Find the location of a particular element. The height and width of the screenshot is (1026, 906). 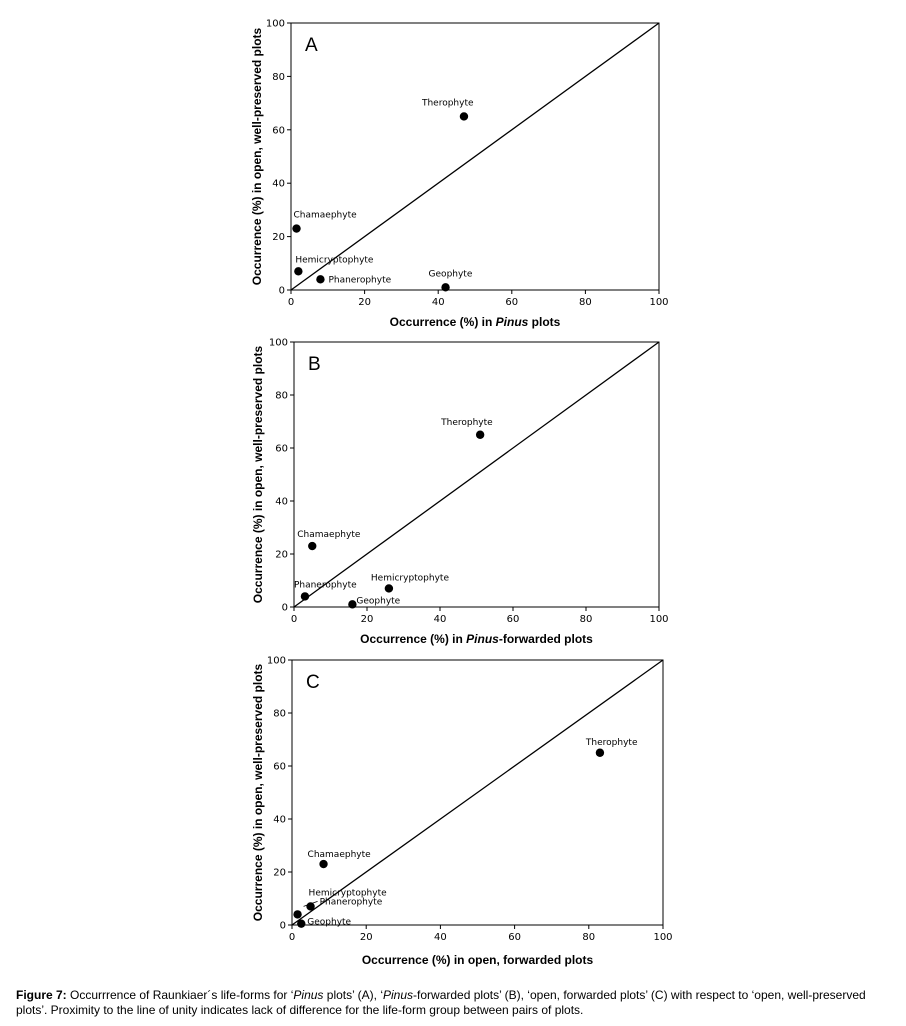

caption-part-3: plots’ (A), ‘ is located at coordinates (353, 995).